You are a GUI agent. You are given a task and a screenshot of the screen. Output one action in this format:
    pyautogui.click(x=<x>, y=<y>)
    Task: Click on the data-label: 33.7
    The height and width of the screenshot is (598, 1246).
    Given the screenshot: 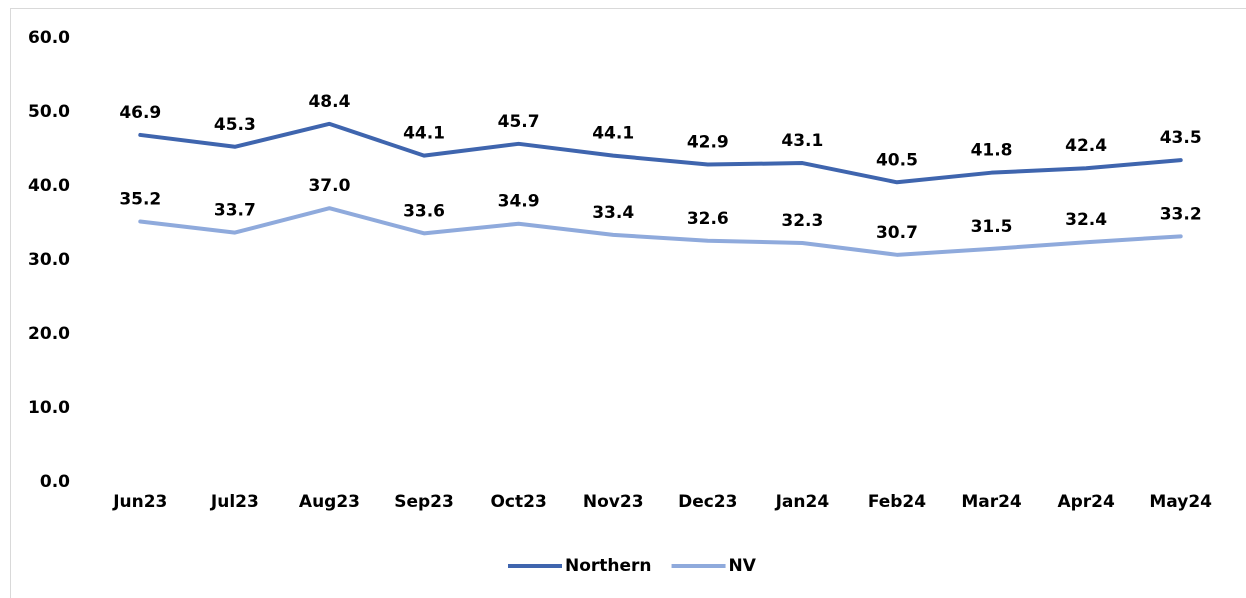 What is the action you would take?
    pyautogui.click(x=235, y=211)
    